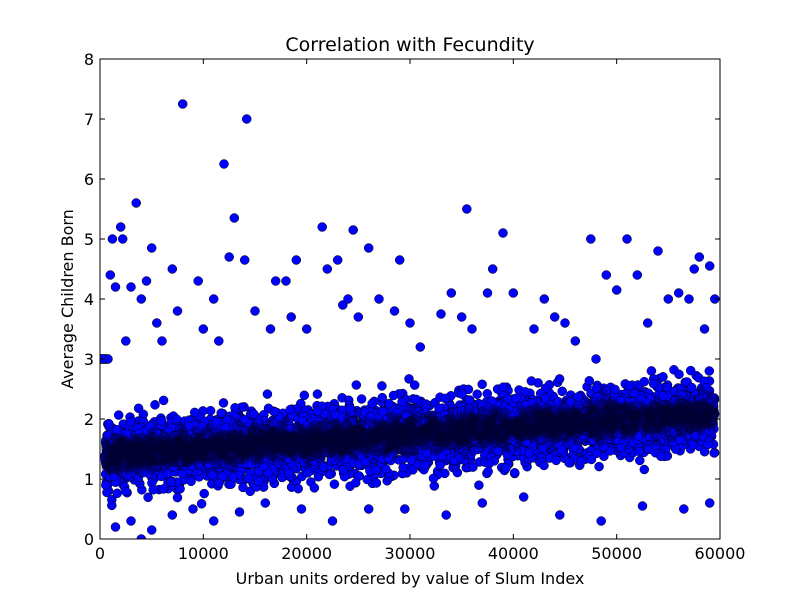 This screenshot has height=600, width=800. What do you see at coordinates (239, 424) in the screenshot?
I see `density-core-point` at bounding box center [239, 424].